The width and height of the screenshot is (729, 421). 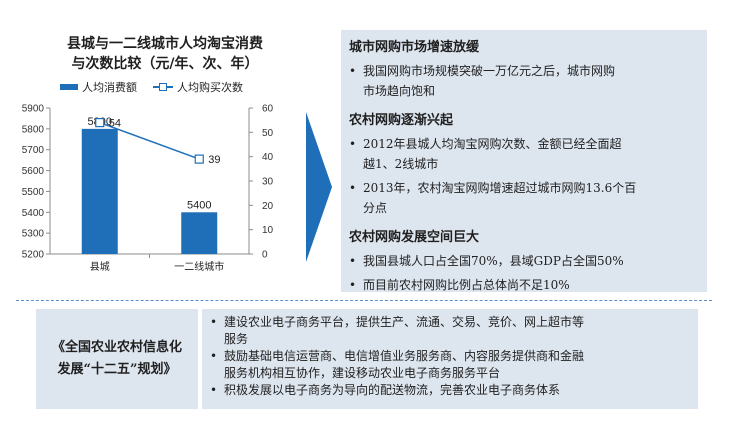 I want to click on bullet-item: • 我国网购市场规模突破一万亿元之后，城市网购 市场趋向饱和, so click(x=524, y=81).